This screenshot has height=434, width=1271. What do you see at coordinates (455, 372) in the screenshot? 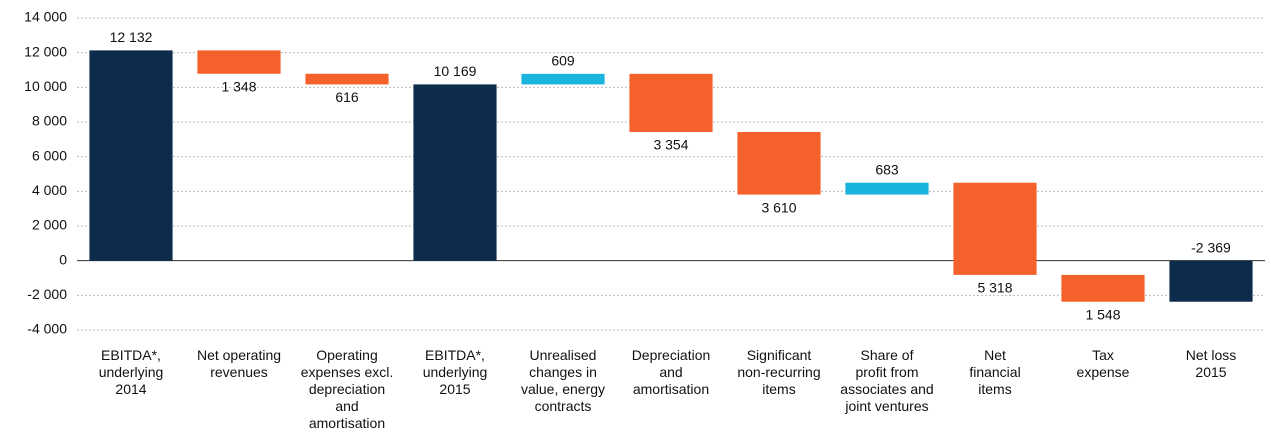
I see `x-tick-label: EBITDA*, underlying 2015` at bounding box center [455, 372].